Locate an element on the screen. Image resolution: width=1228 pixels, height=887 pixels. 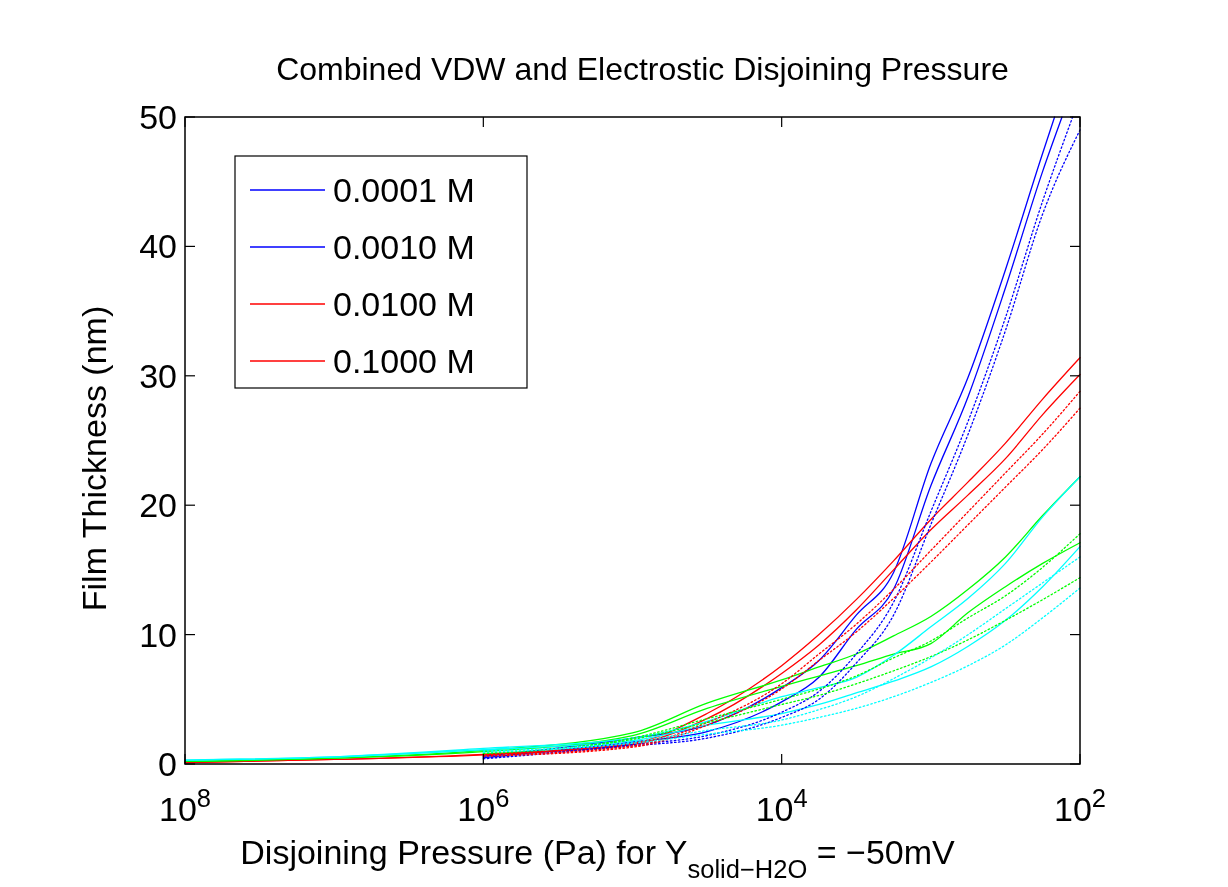
y-tick-label: 50 is located at coordinates (158, 117).